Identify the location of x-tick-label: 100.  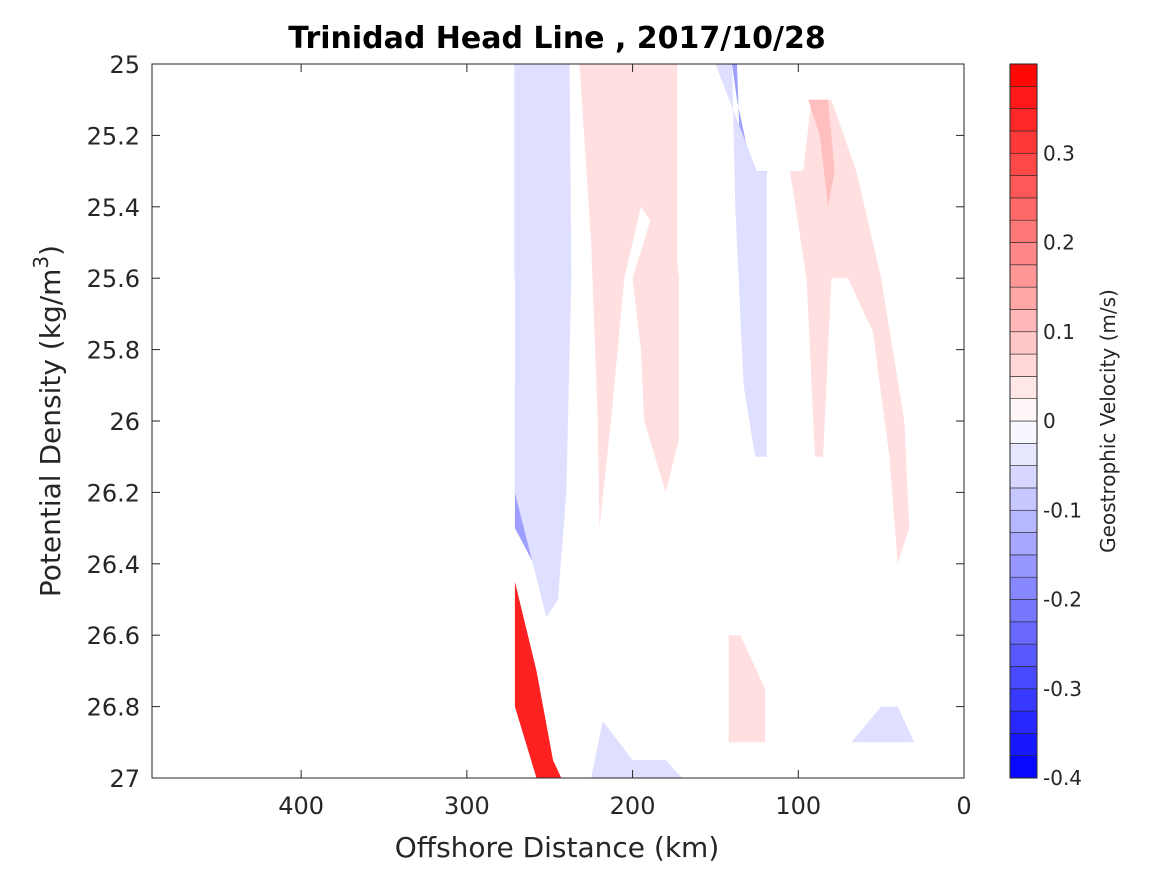
(798, 806).